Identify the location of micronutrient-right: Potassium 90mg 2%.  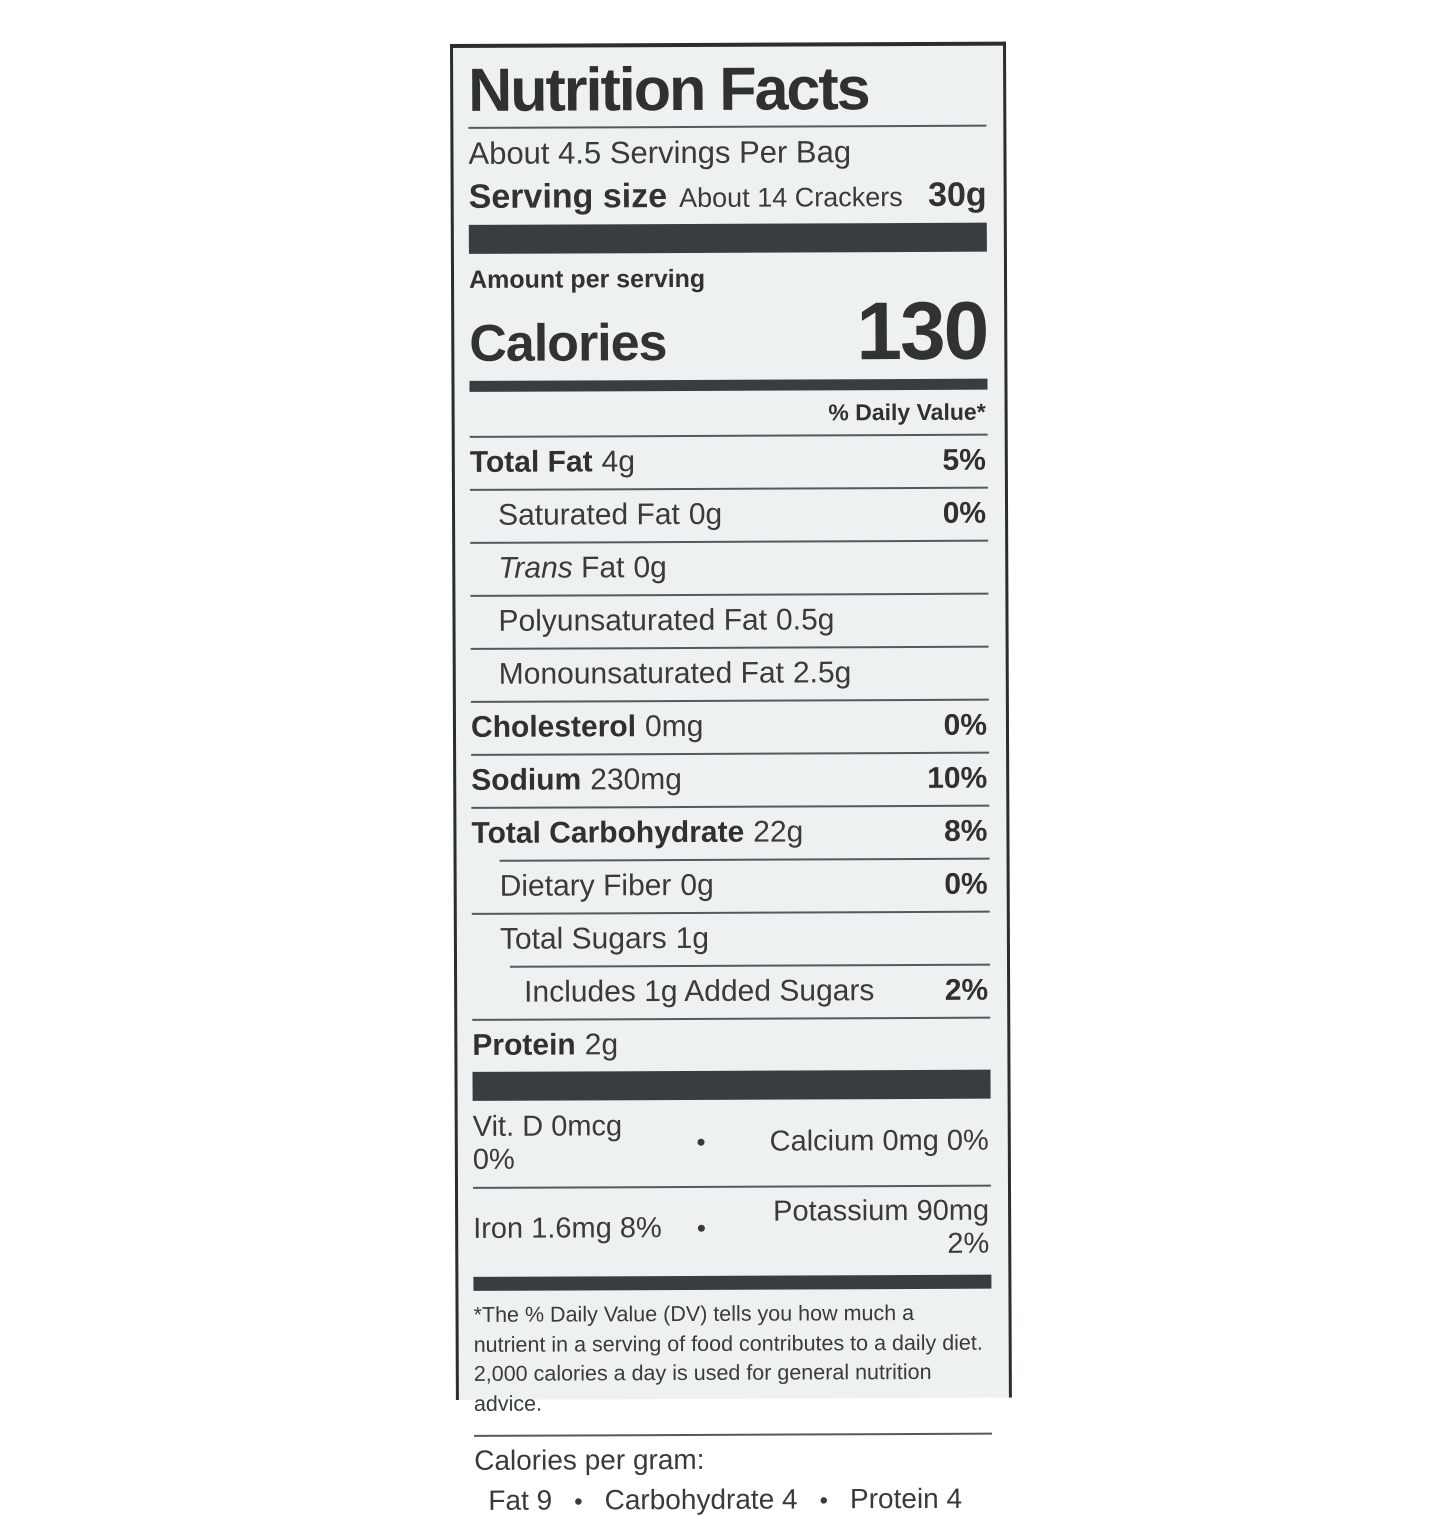
(881, 1227).